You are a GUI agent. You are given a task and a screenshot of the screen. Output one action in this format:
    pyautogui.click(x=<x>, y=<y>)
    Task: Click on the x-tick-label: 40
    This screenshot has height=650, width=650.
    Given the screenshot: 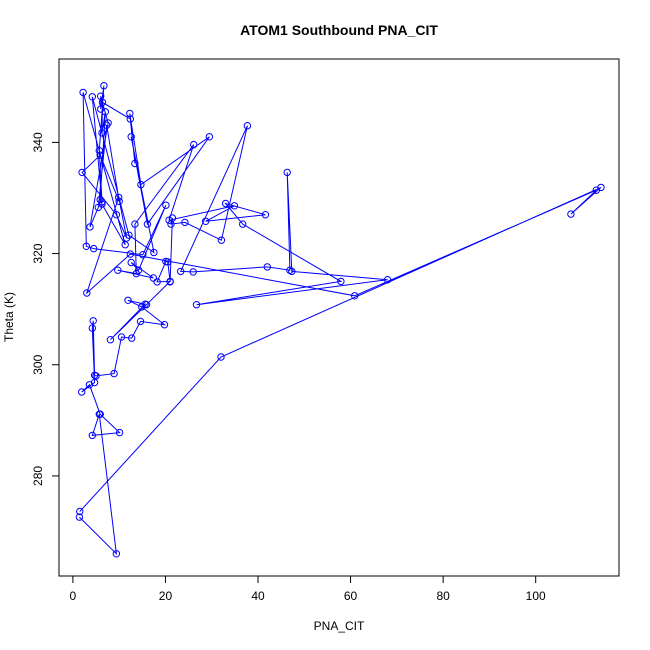 What is the action you would take?
    pyautogui.click(x=258, y=596)
    